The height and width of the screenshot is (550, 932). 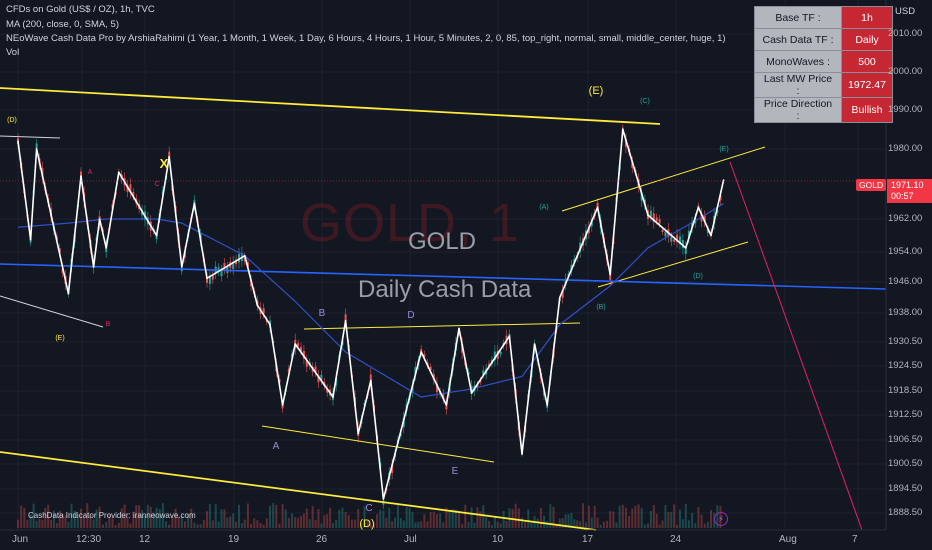 What do you see at coordinates (156, 184) in the screenshot?
I see `wave-label: C` at bounding box center [156, 184].